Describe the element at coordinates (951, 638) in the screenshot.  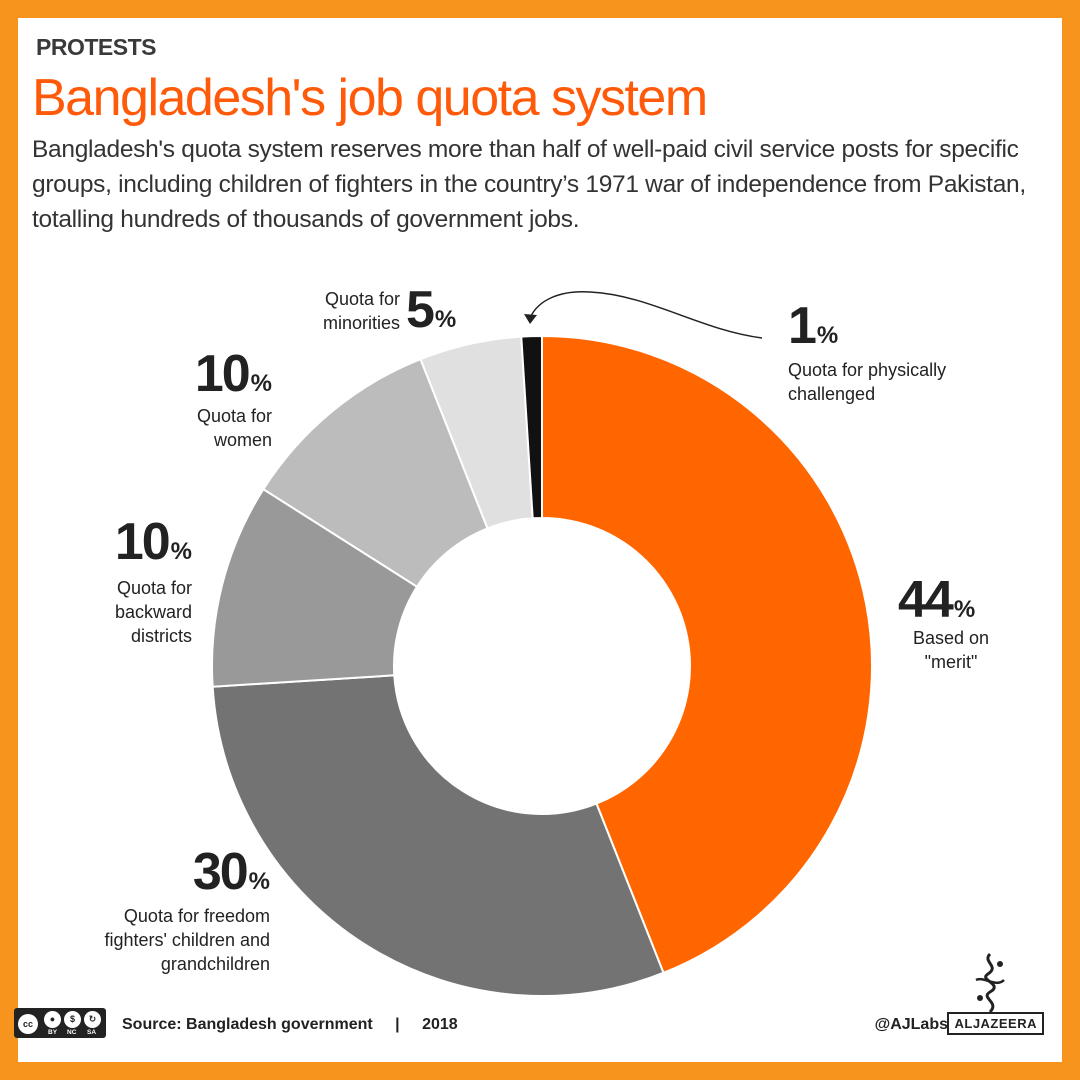
I see `desc-merit-1: Based on` at that location.